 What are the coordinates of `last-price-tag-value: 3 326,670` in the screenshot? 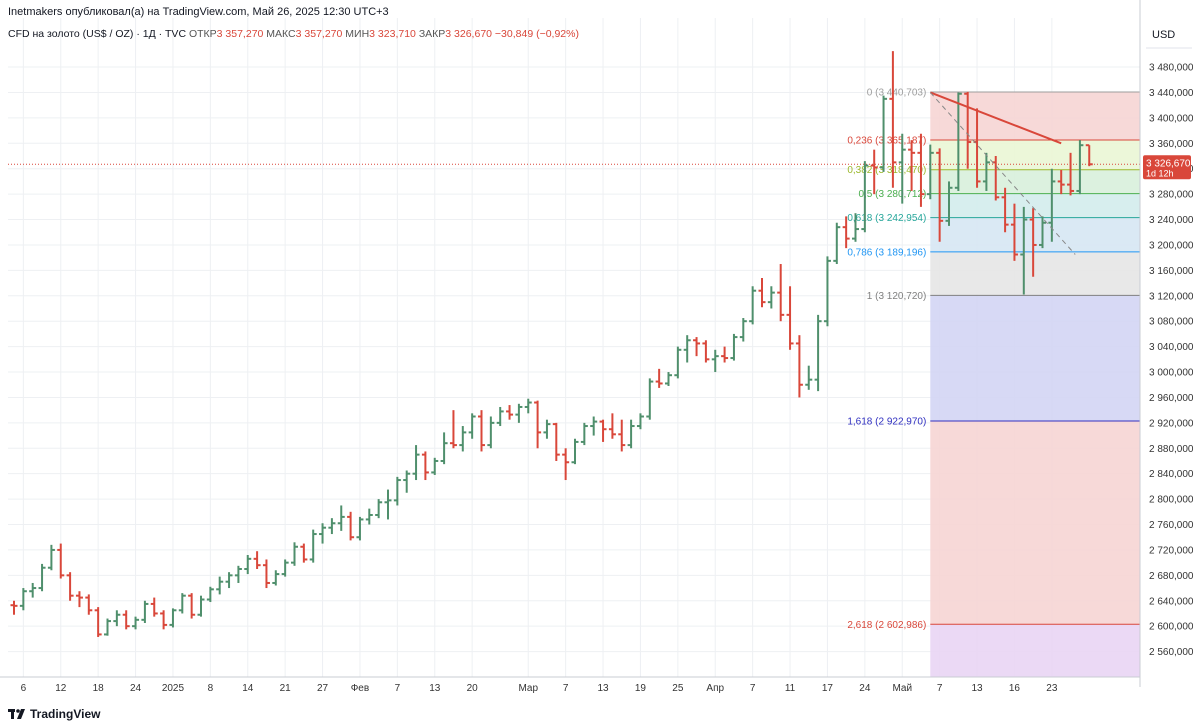 It's located at (1168, 163).